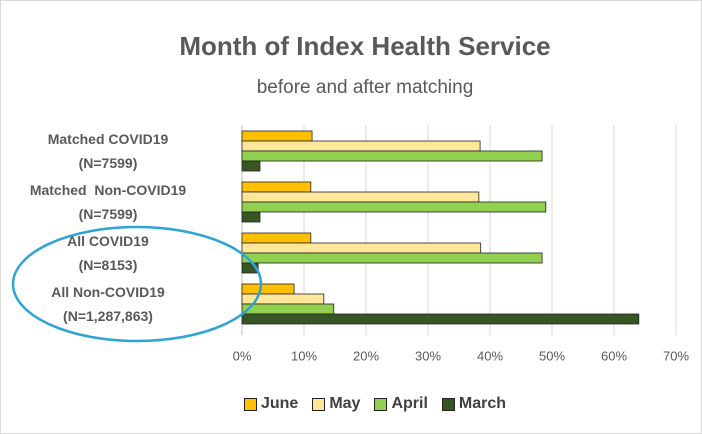 The height and width of the screenshot is (434, 702). What do you see at coordinates (304, 355) in the screenshot?
I see `x-tick-label: 10%` at bounding box center [304, 355].